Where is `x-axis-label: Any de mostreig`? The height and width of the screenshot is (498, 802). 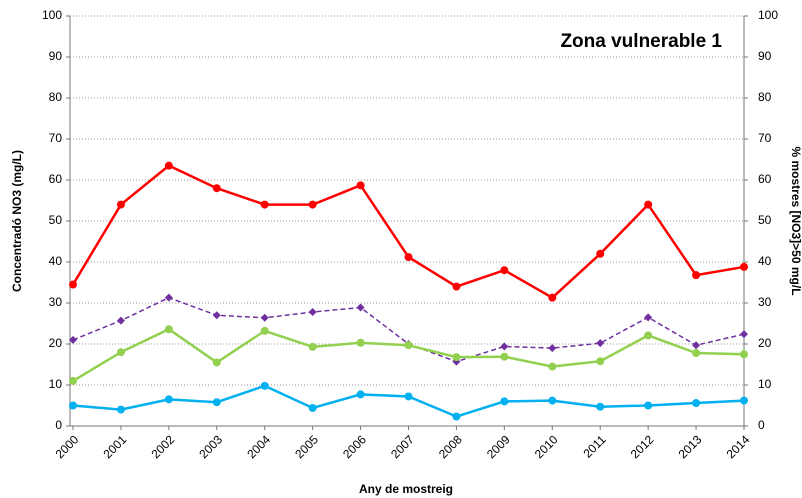 x-axis-label: Any de mostreig is located at coordinates (406, 489).